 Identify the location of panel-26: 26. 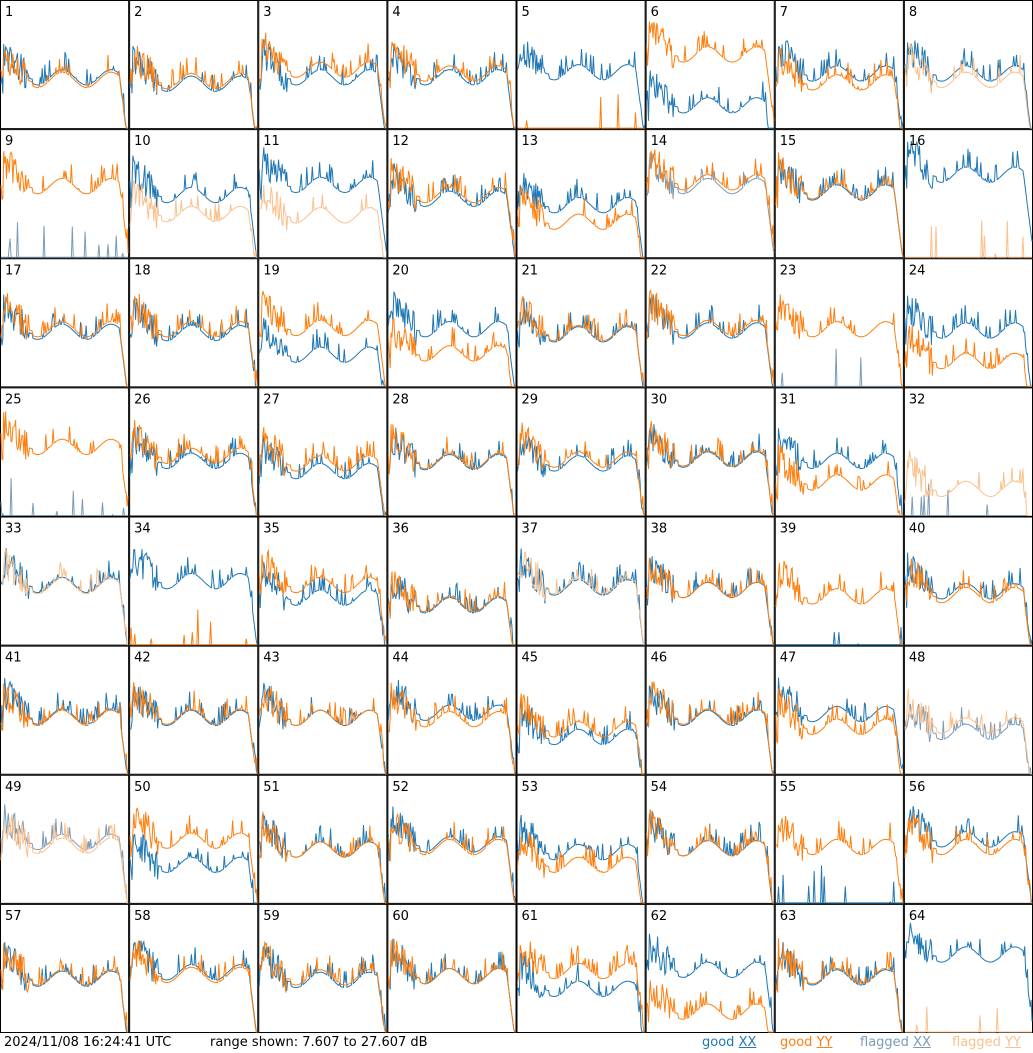
(194, 452).